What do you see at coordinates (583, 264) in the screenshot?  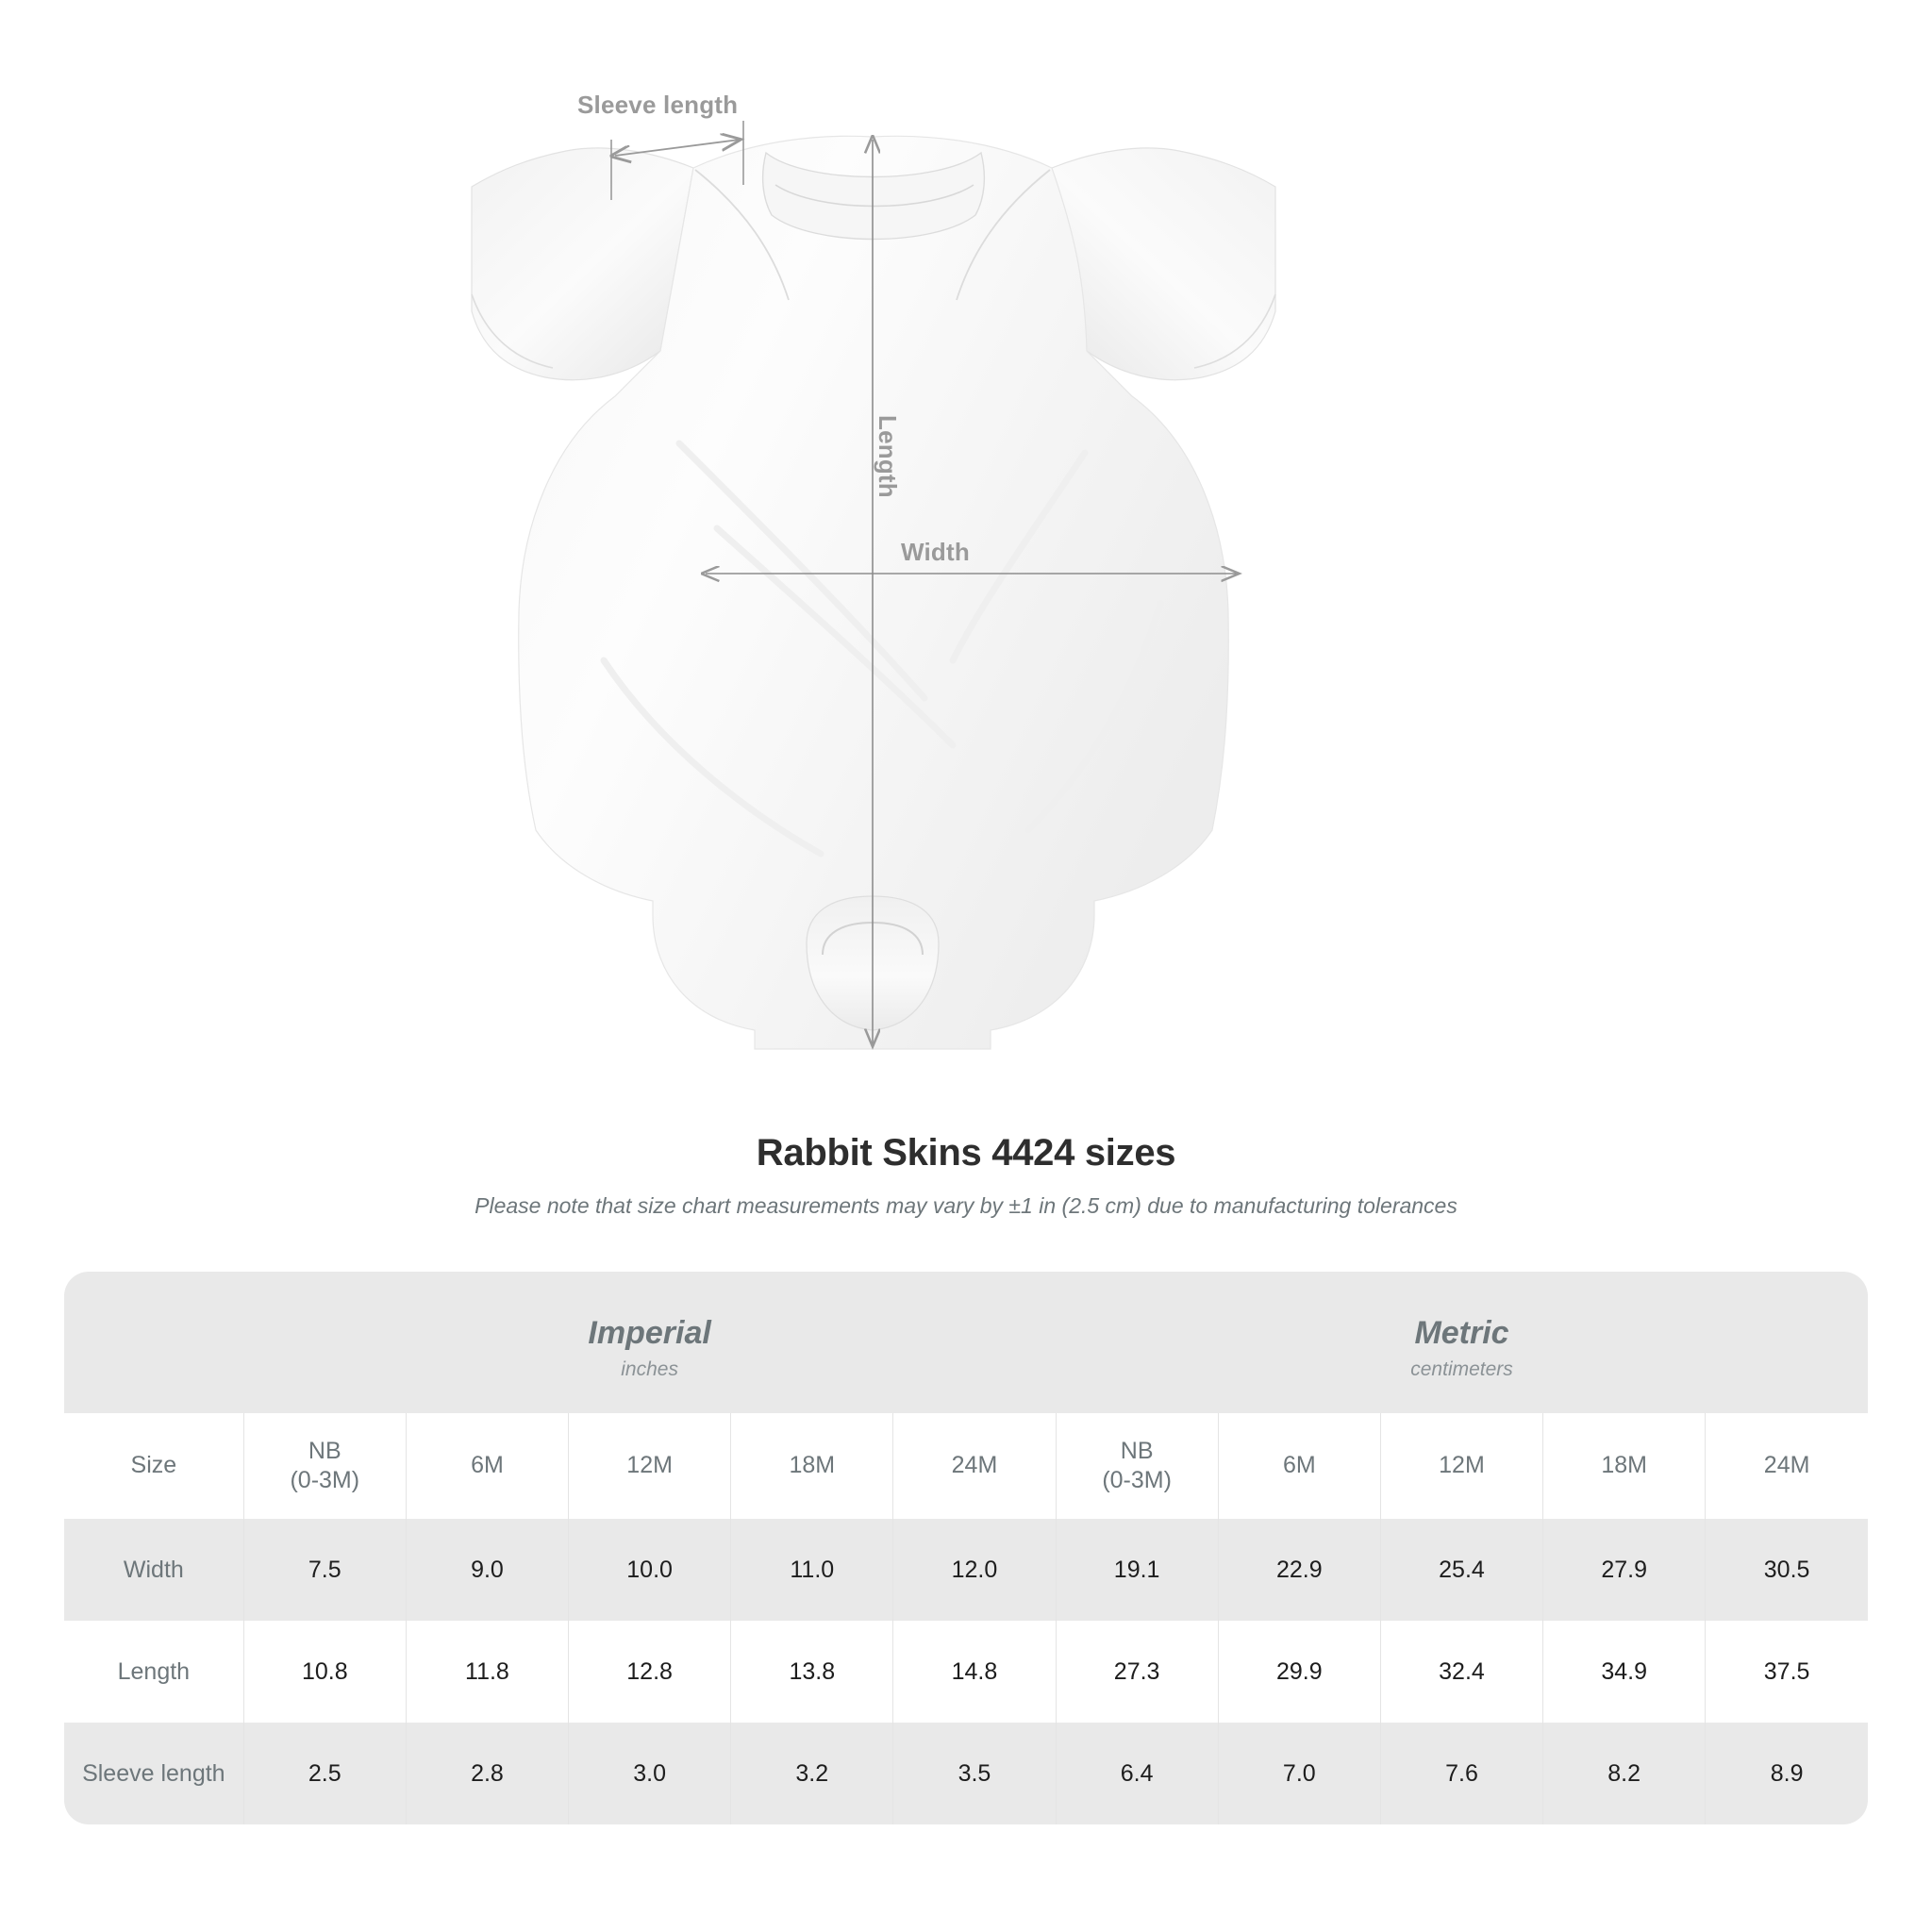 I see `left-sleeve` at bounding box center [583, 264].